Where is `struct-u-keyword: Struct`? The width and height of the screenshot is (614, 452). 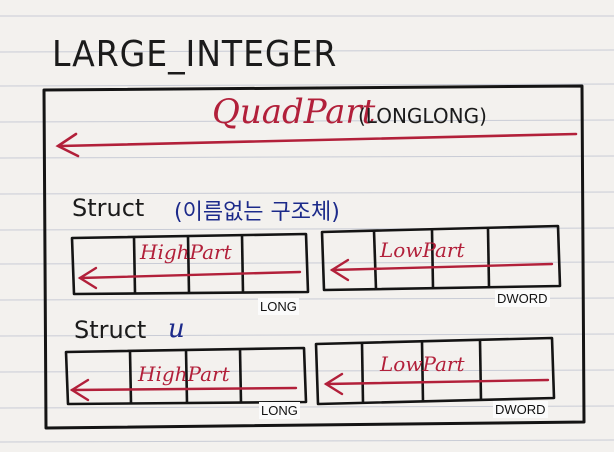 struct-u-keyword: Struct is located at coordinates (110, 330).